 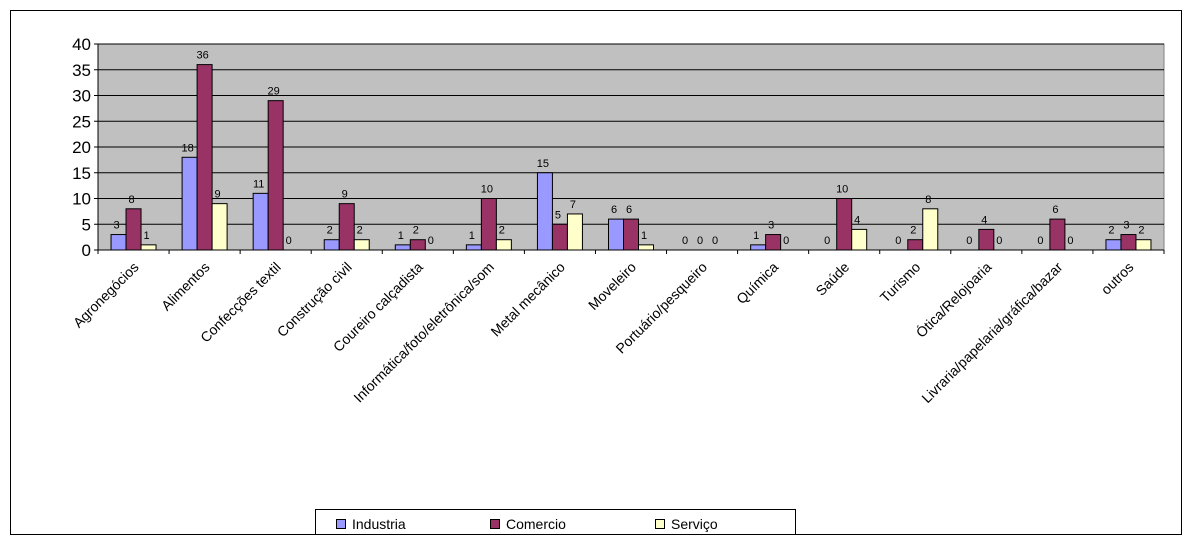 What do you see at coordinates (954, 300) in the screenshot?
I see `x-tick-label: Ótica/Relojoaria` at bounding box center [954, 300].